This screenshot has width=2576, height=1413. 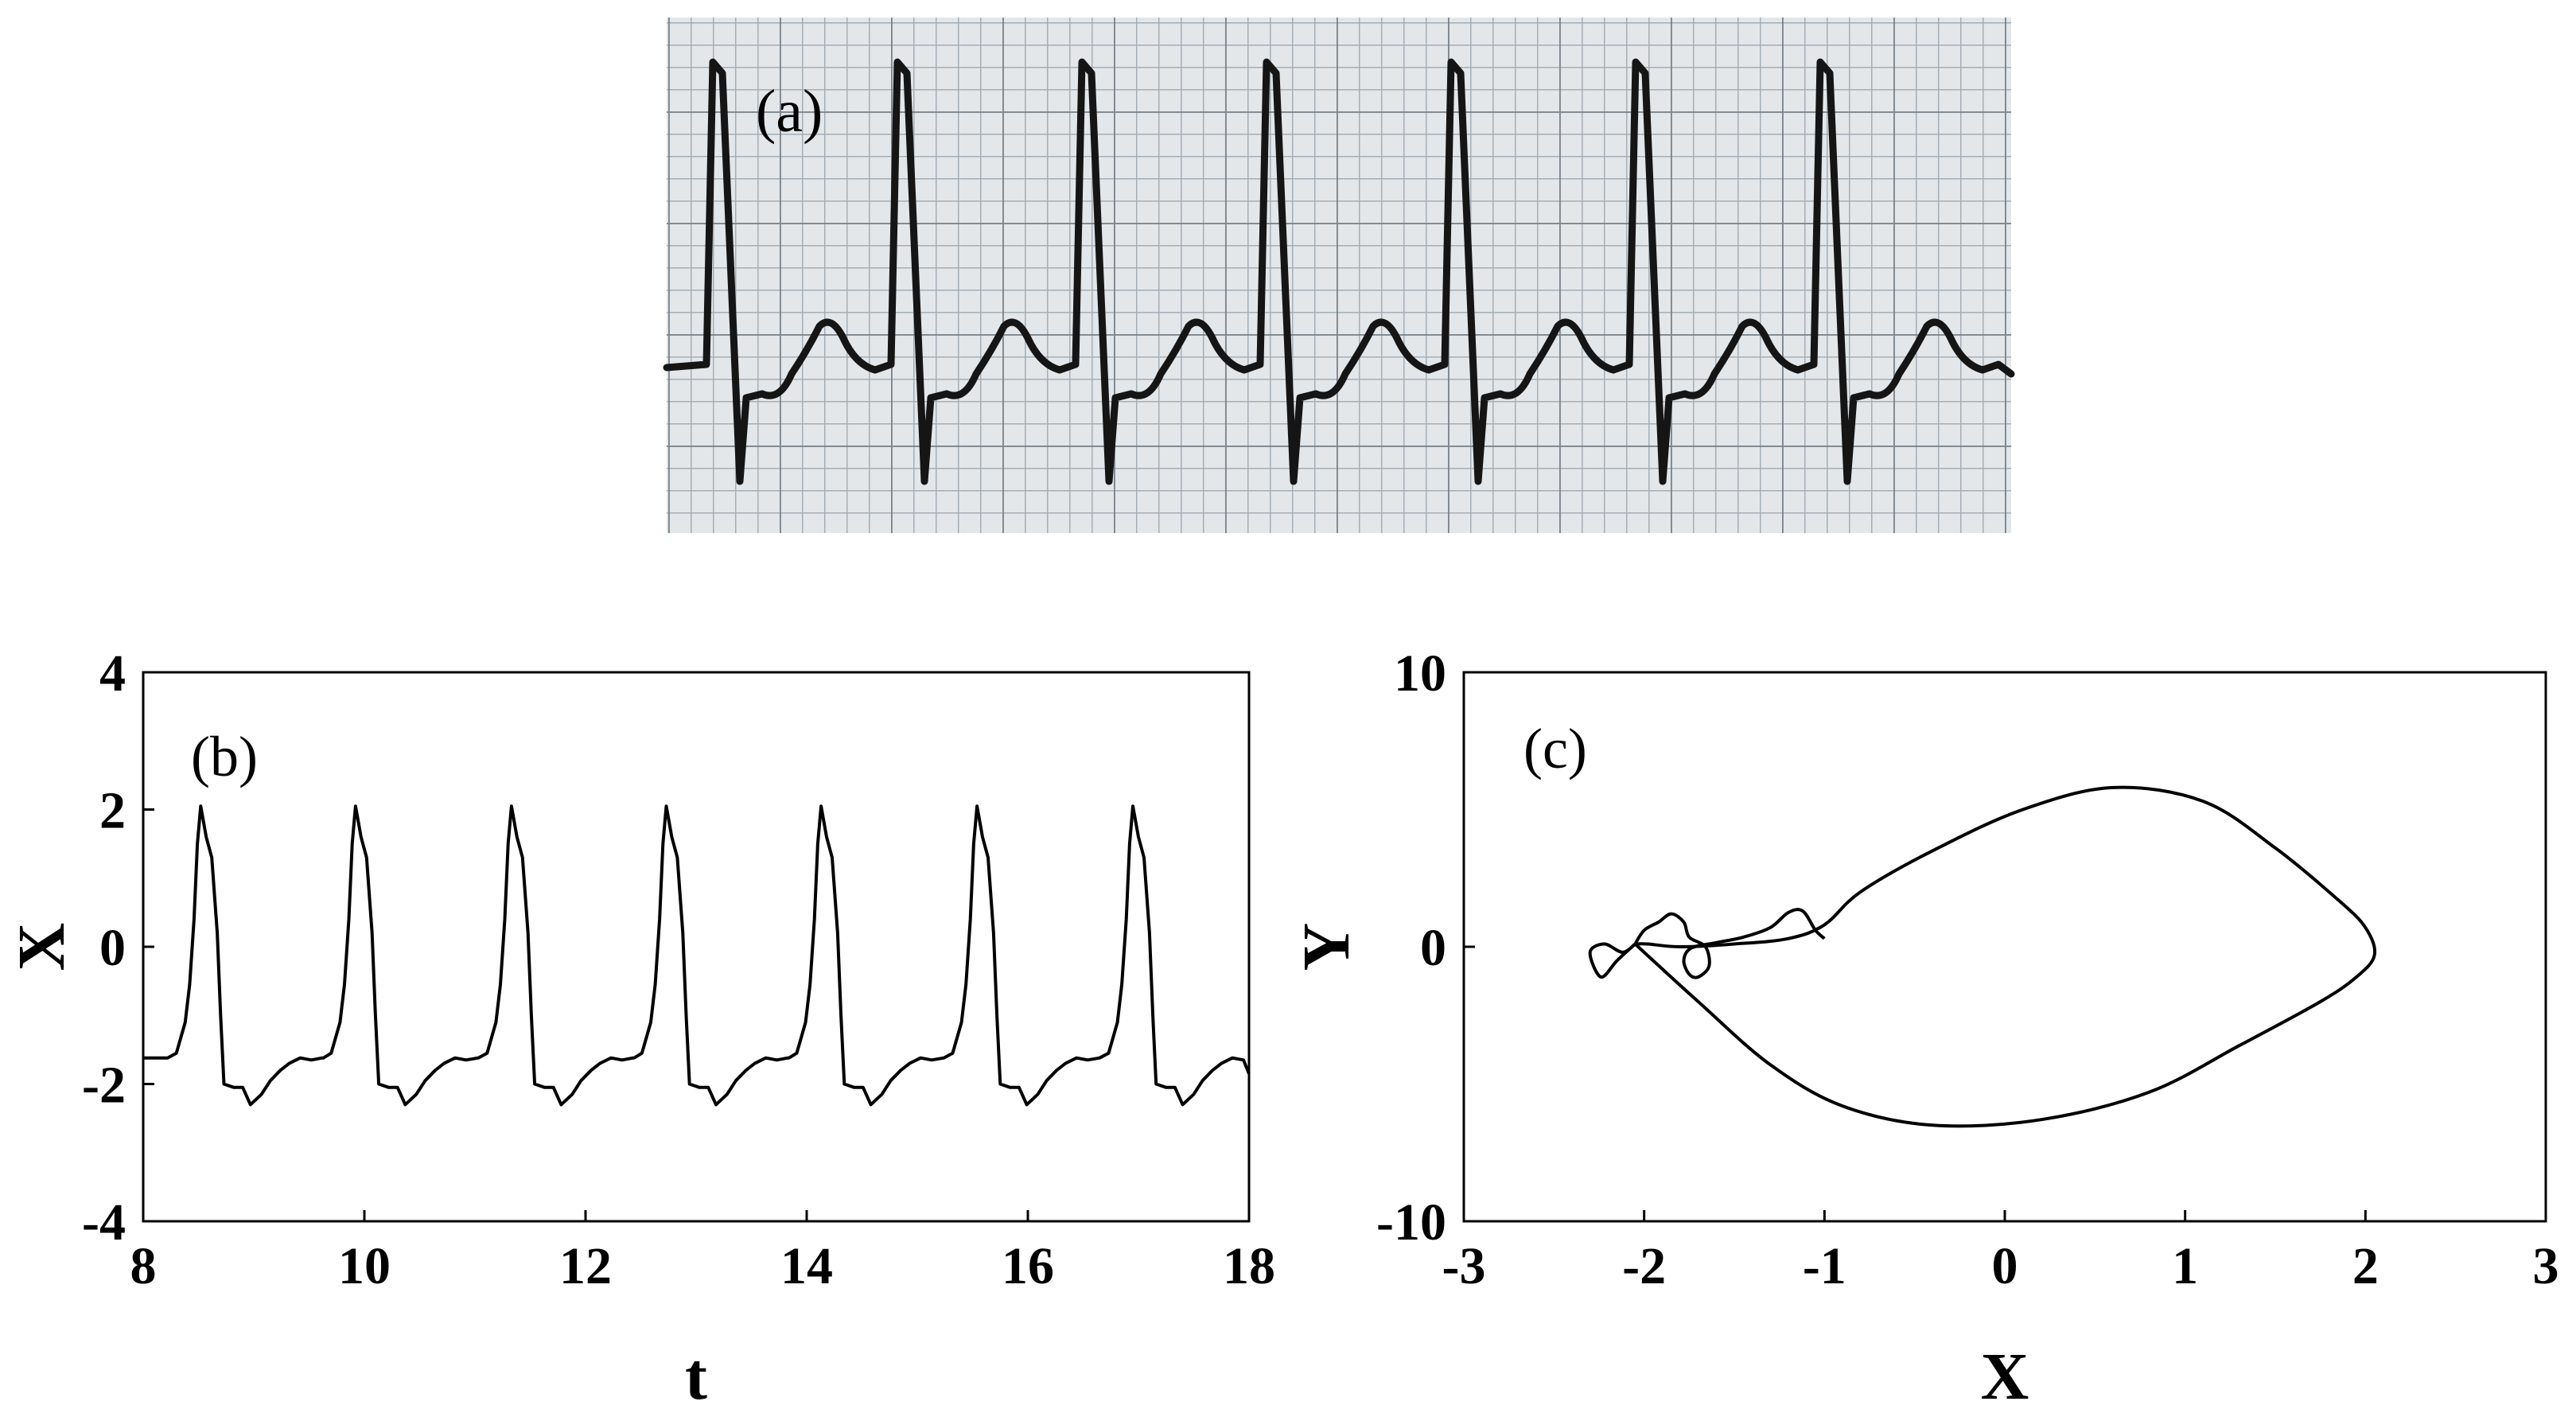 I want to click on y-tick-label: -10, so click(x=1411, y=1222).